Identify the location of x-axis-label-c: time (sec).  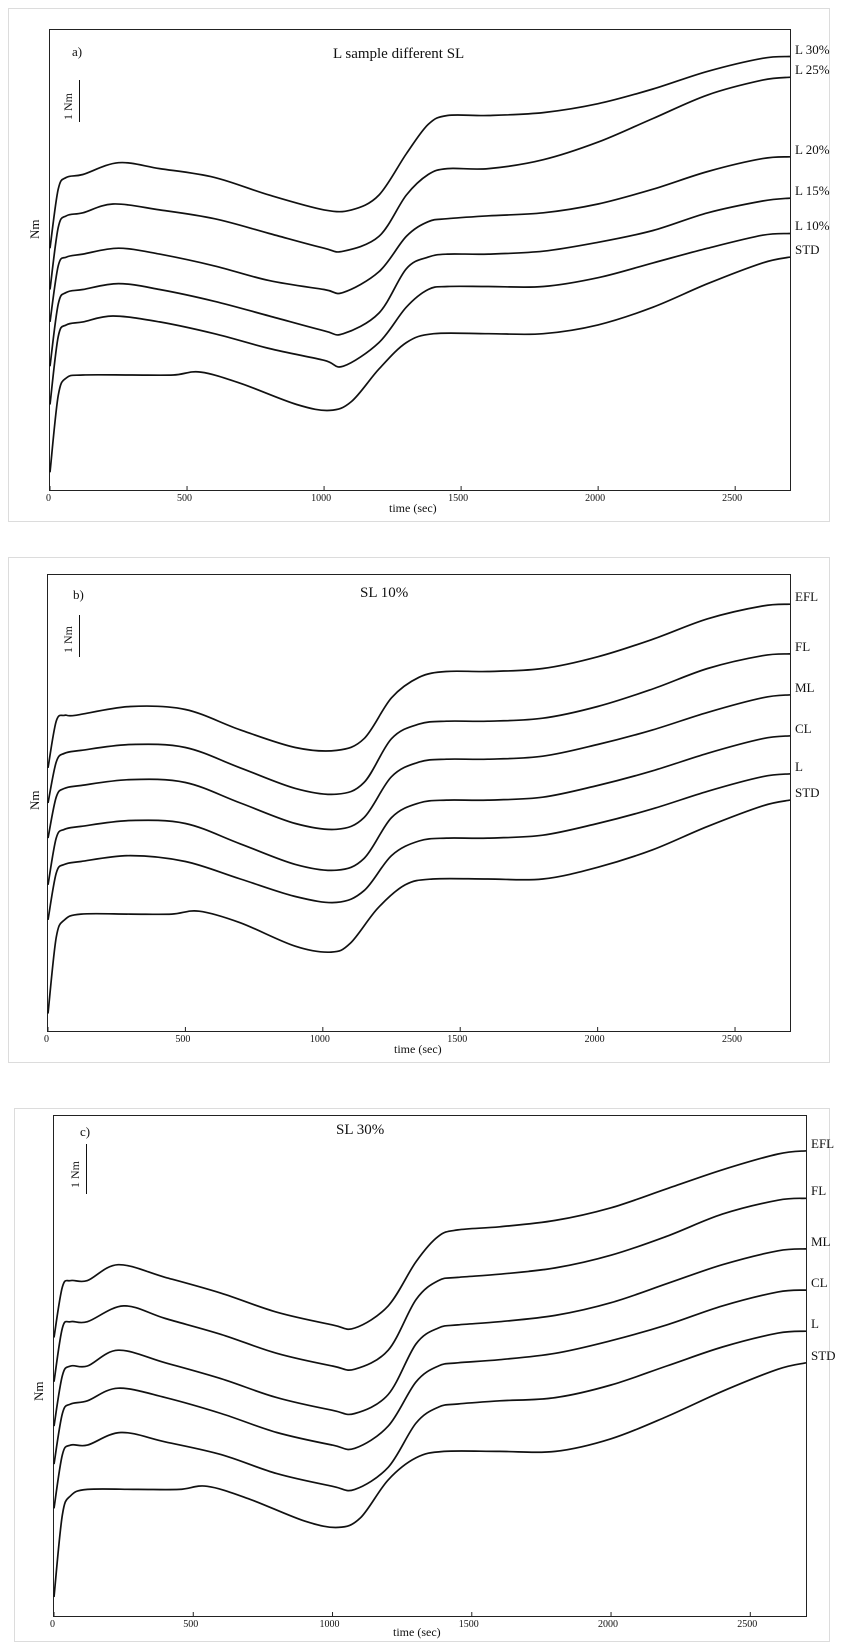
(417, 1632).